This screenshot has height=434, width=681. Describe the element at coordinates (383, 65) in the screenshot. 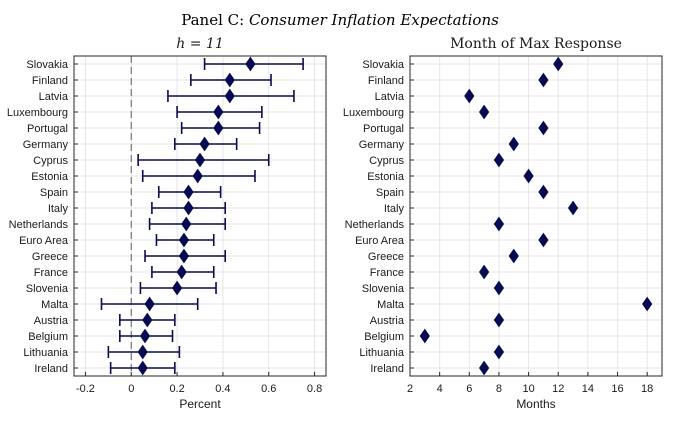

I see `panel-month-max-ytick-label: Slovakia` at that location.